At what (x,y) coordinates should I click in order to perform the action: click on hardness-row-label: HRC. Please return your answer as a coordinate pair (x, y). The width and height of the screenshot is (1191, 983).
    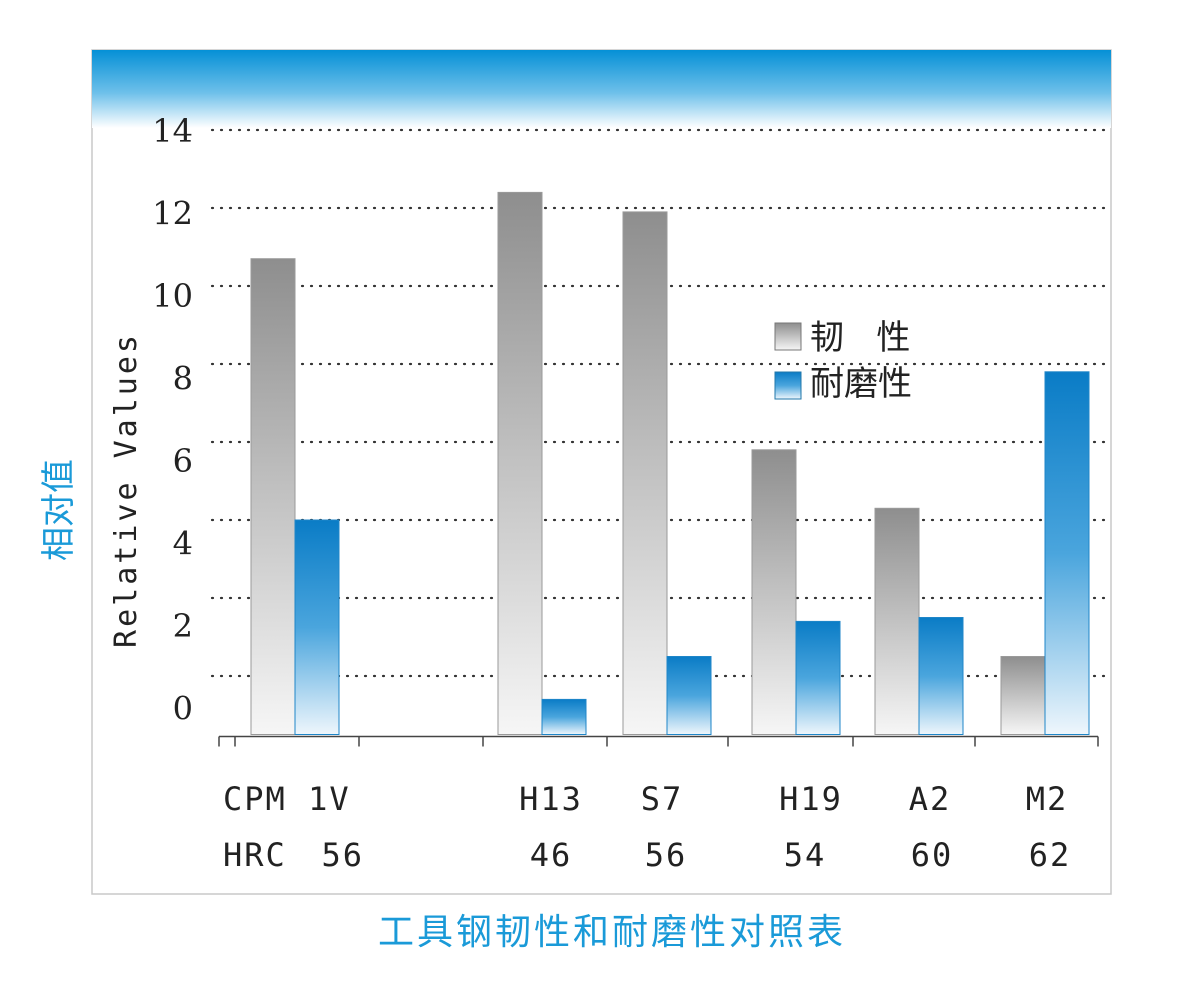
    Looking at the image, I should click on (255, 855).